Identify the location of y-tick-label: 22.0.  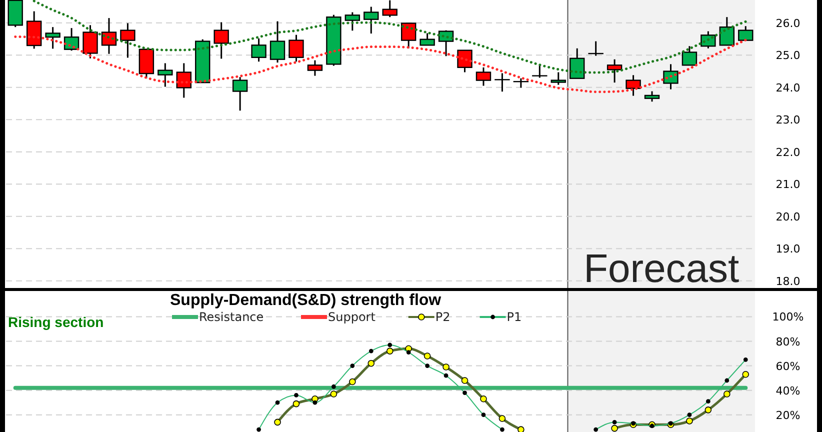
(788, 152).